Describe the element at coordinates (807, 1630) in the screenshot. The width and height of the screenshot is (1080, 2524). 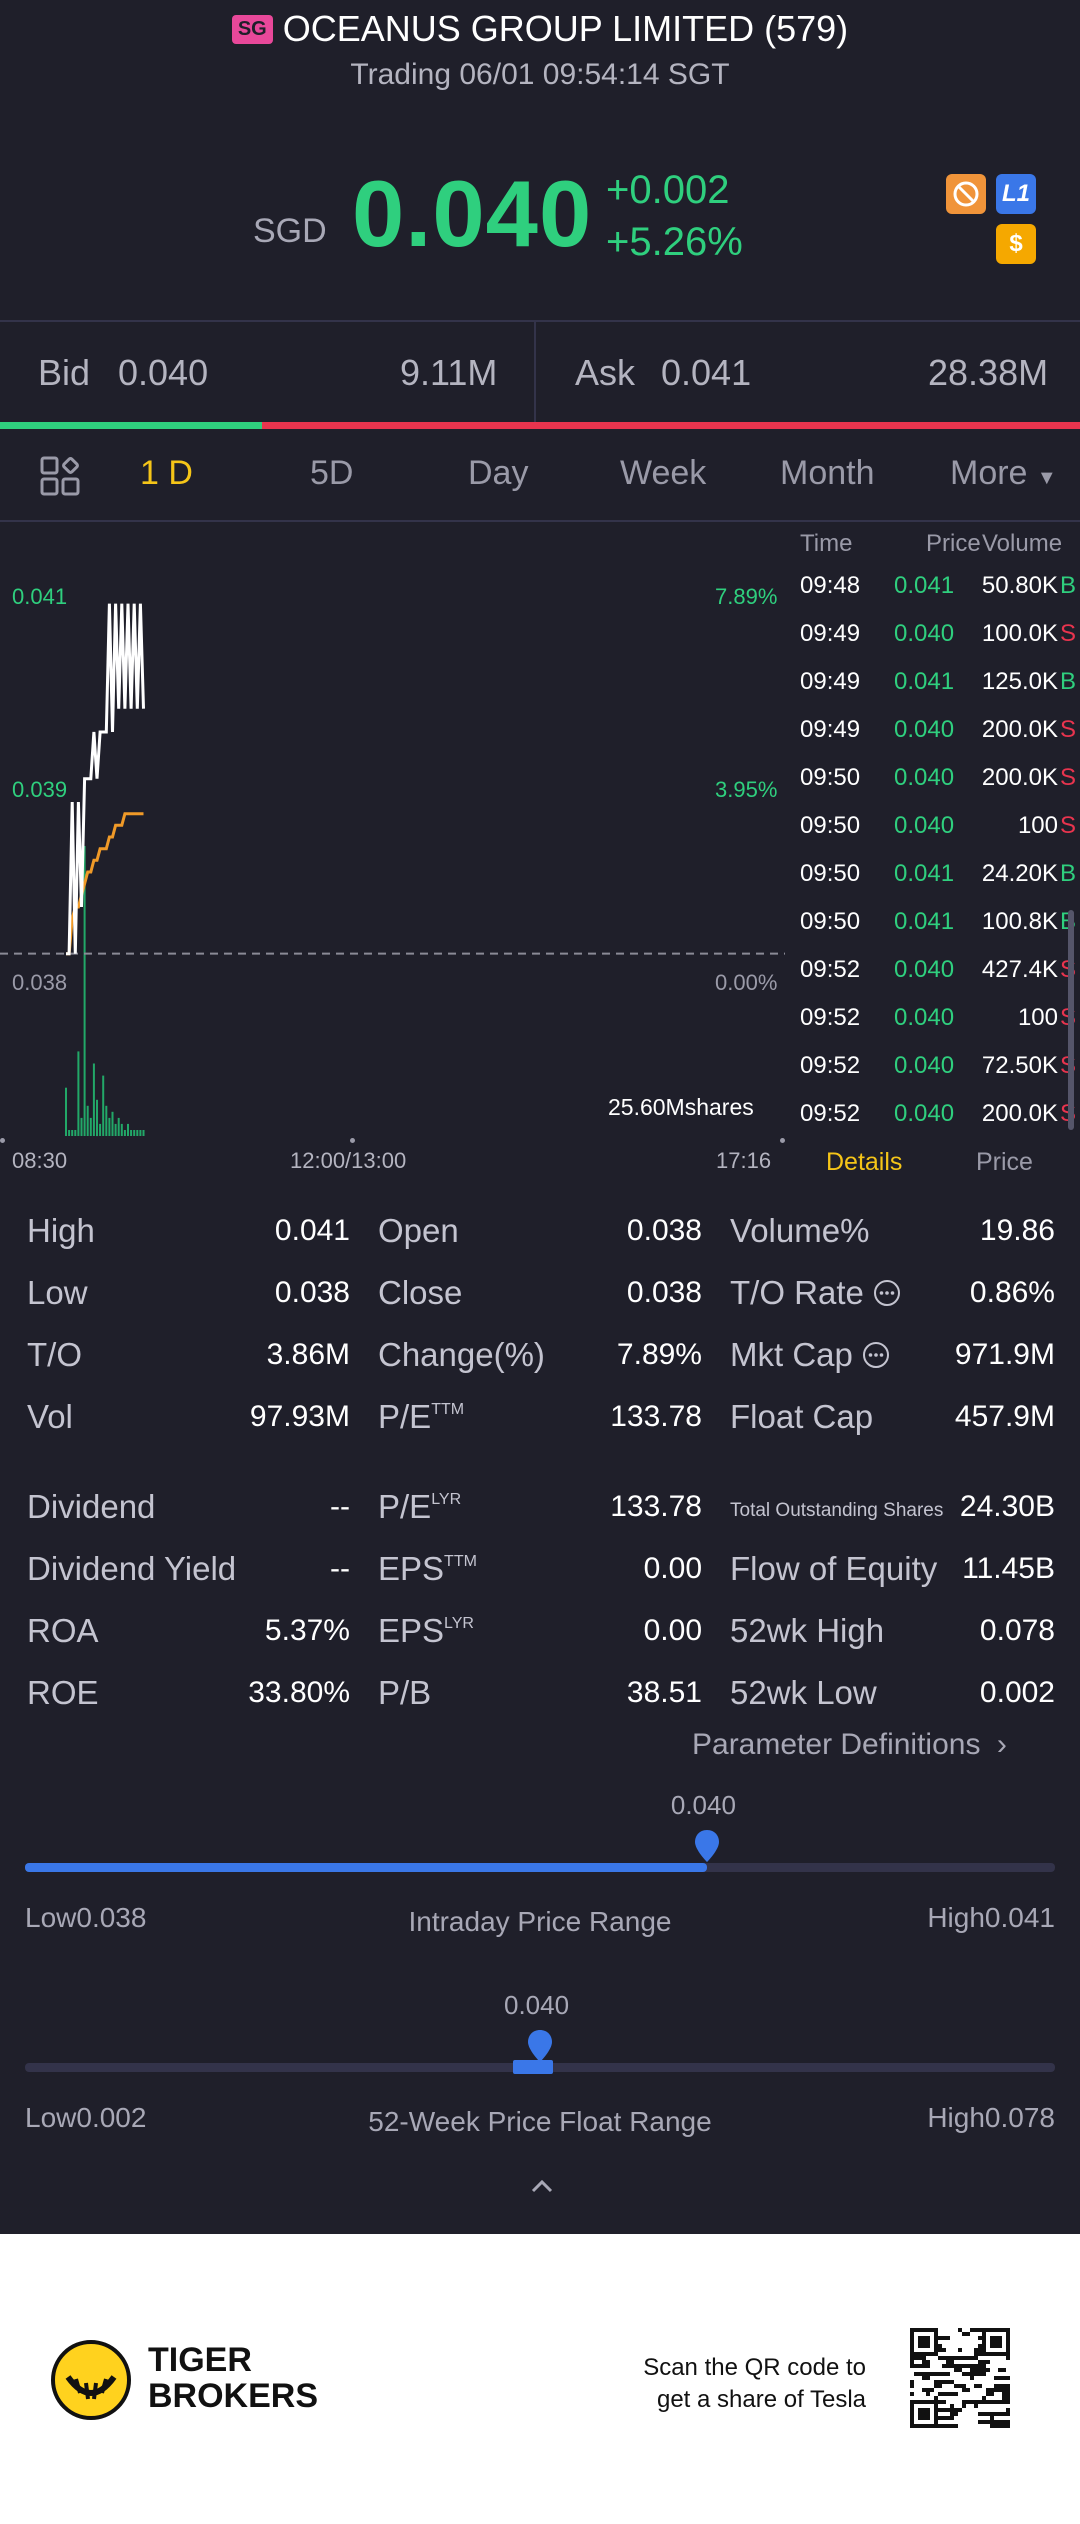
I see `stat-label-text: 52wk High` at that location.